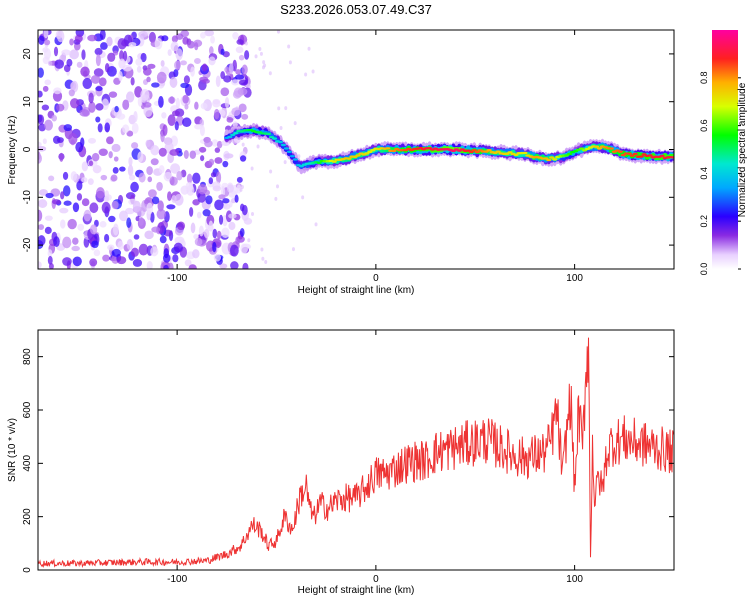 The height and width of the screenshot is (600, 750). What do you see at coordinates (704, 173) in the screenshot?
I see `colorbar-tick-label: 0.4` at bounding box center [704, 173].